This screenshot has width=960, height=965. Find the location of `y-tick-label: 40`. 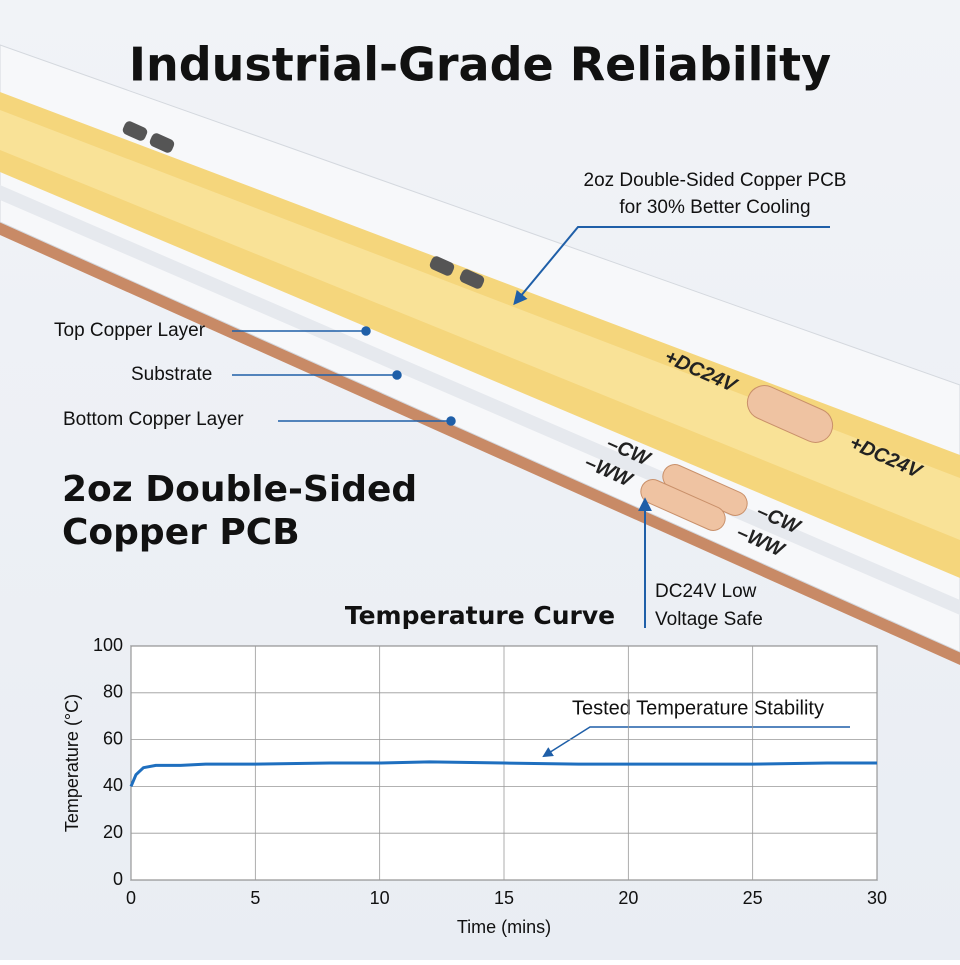

y-tick-label: 40 is located at coordinates (113, 785).